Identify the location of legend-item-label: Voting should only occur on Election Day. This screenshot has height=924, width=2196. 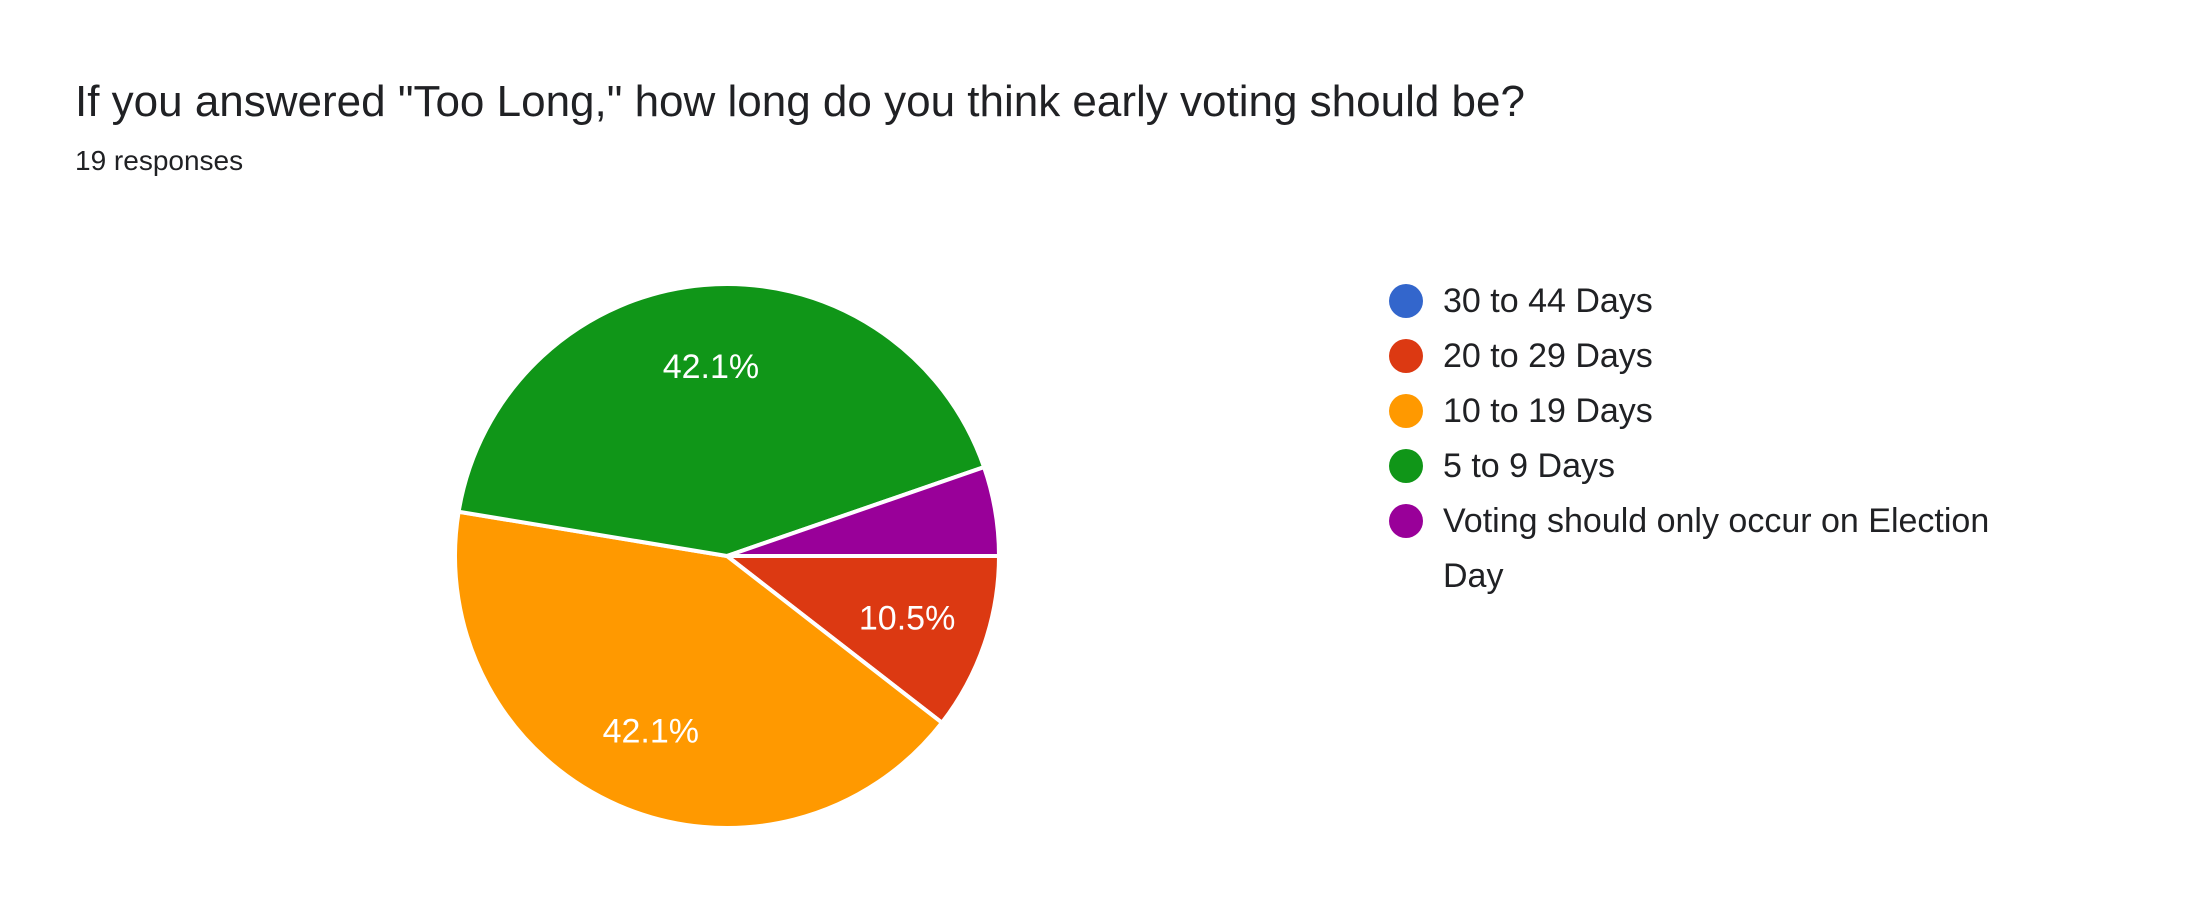
(1716, 548).